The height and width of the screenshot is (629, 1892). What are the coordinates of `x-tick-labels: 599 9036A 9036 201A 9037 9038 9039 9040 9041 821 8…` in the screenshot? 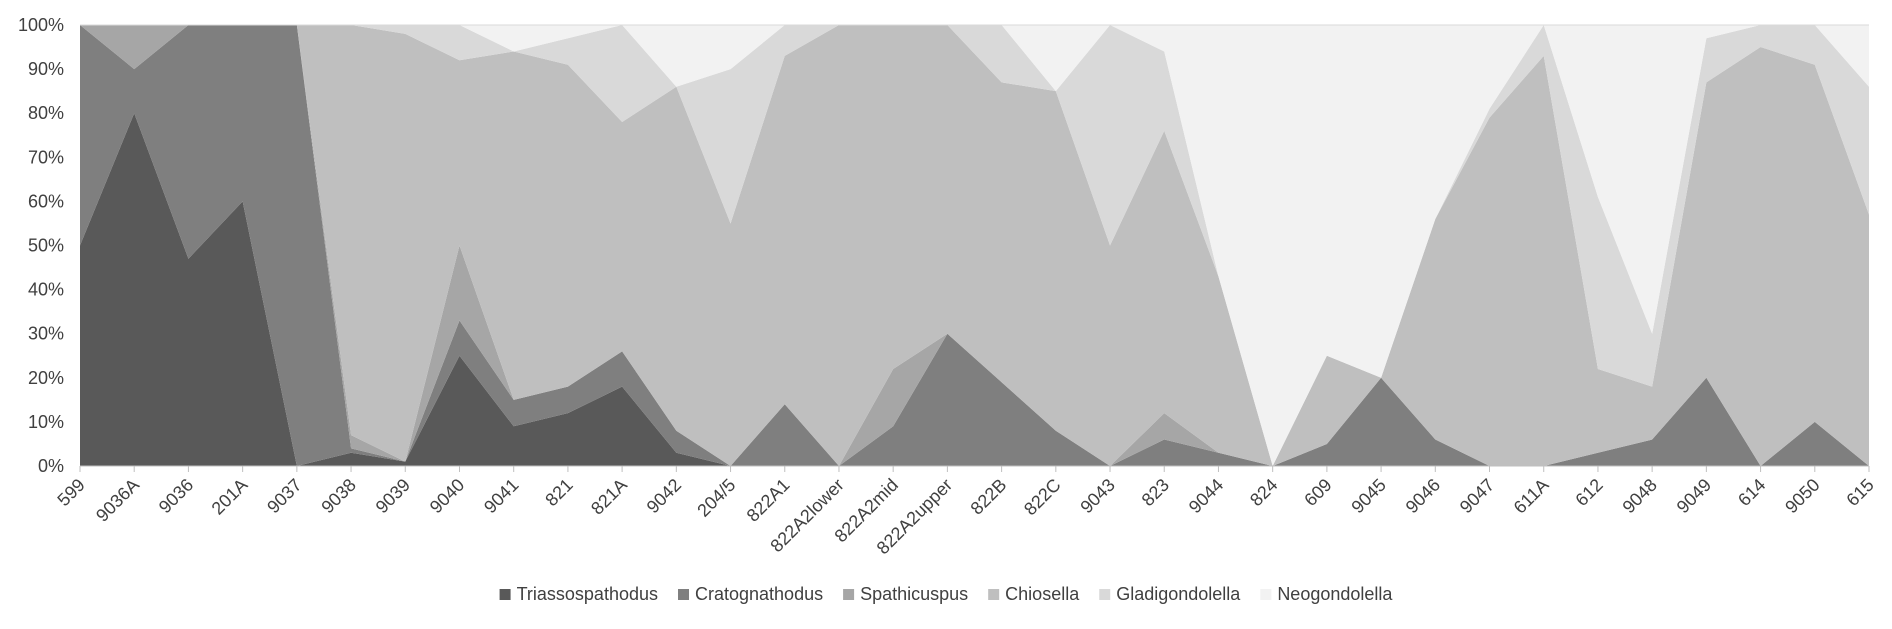 It's located at (965, 517).